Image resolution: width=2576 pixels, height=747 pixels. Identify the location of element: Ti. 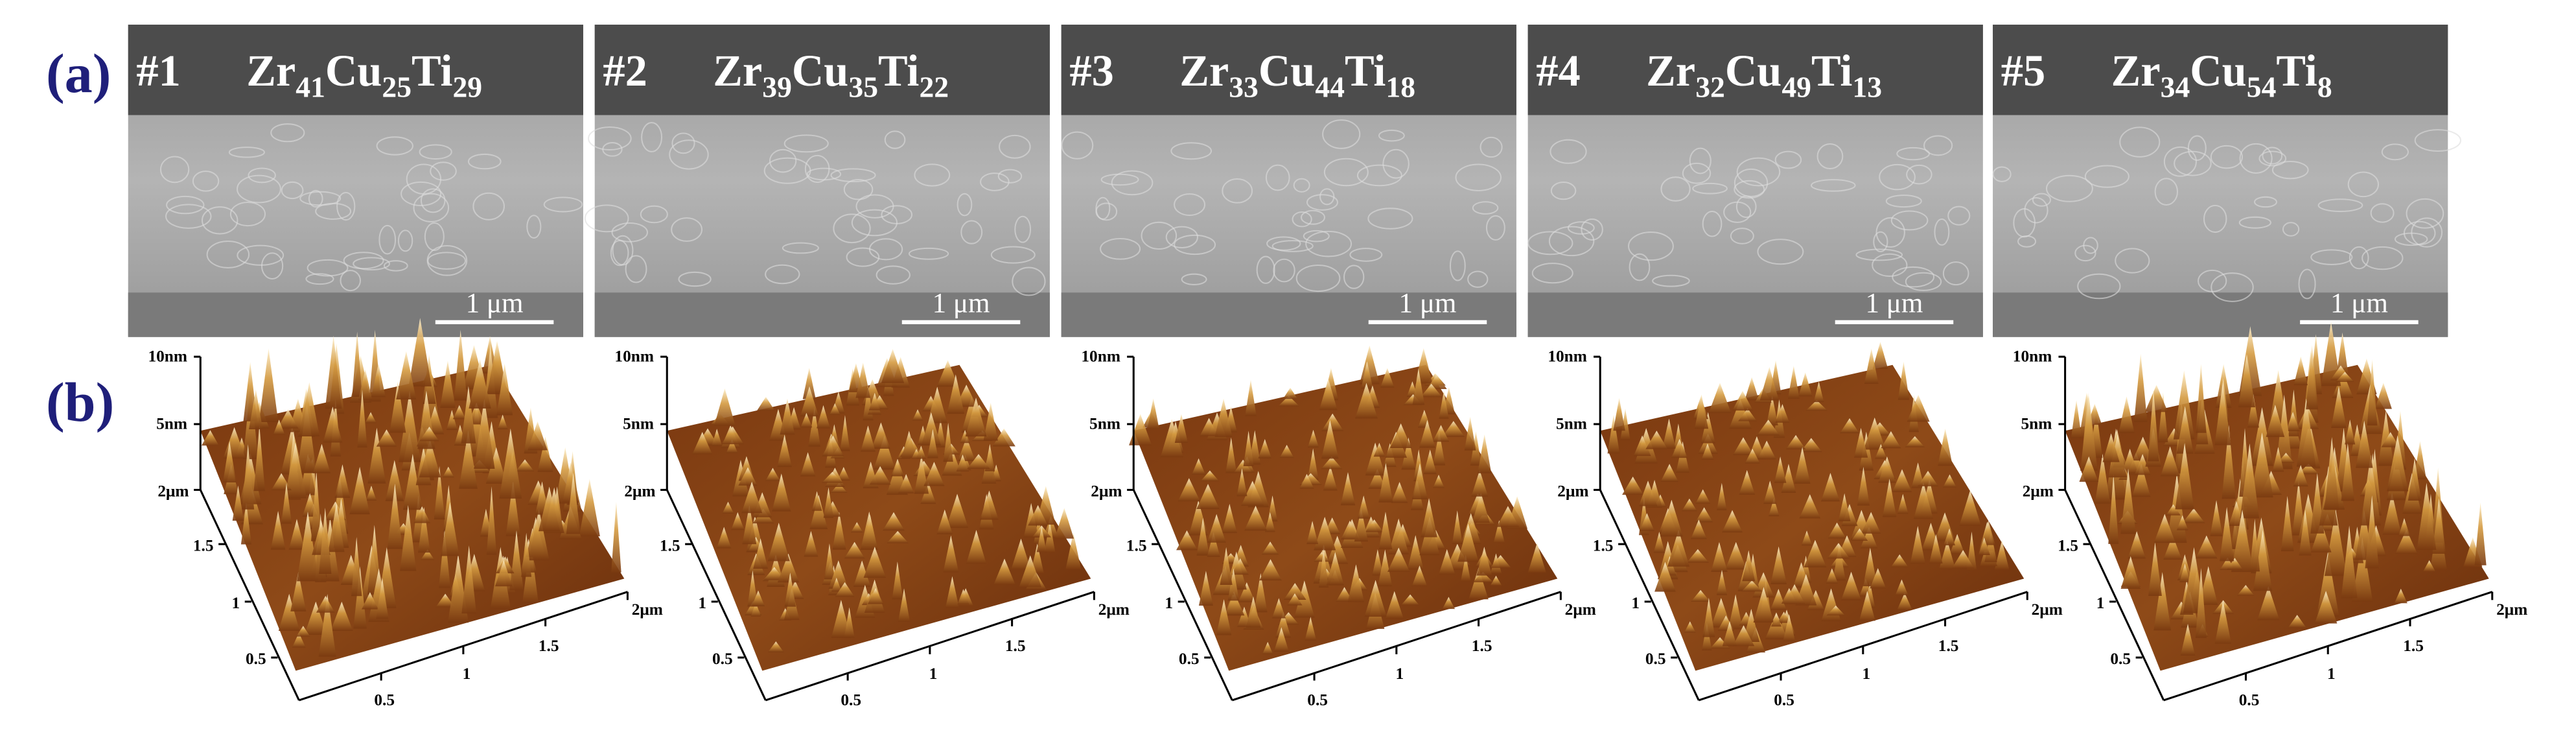
(432, 70).